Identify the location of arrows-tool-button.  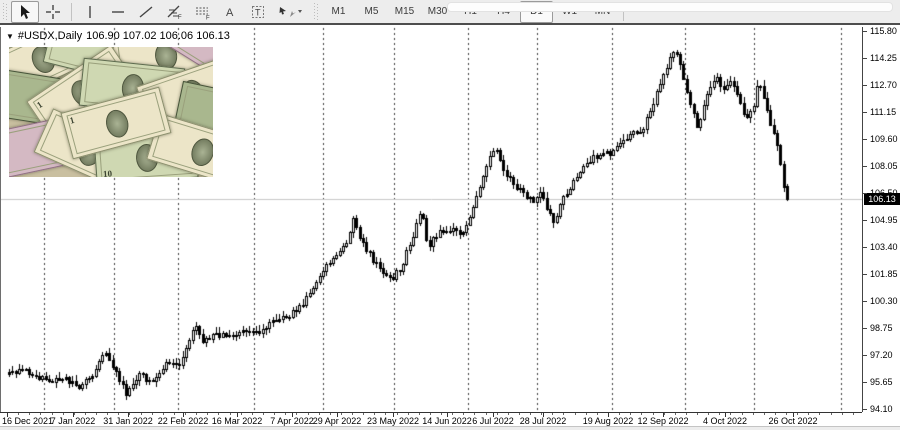
(290, 12).